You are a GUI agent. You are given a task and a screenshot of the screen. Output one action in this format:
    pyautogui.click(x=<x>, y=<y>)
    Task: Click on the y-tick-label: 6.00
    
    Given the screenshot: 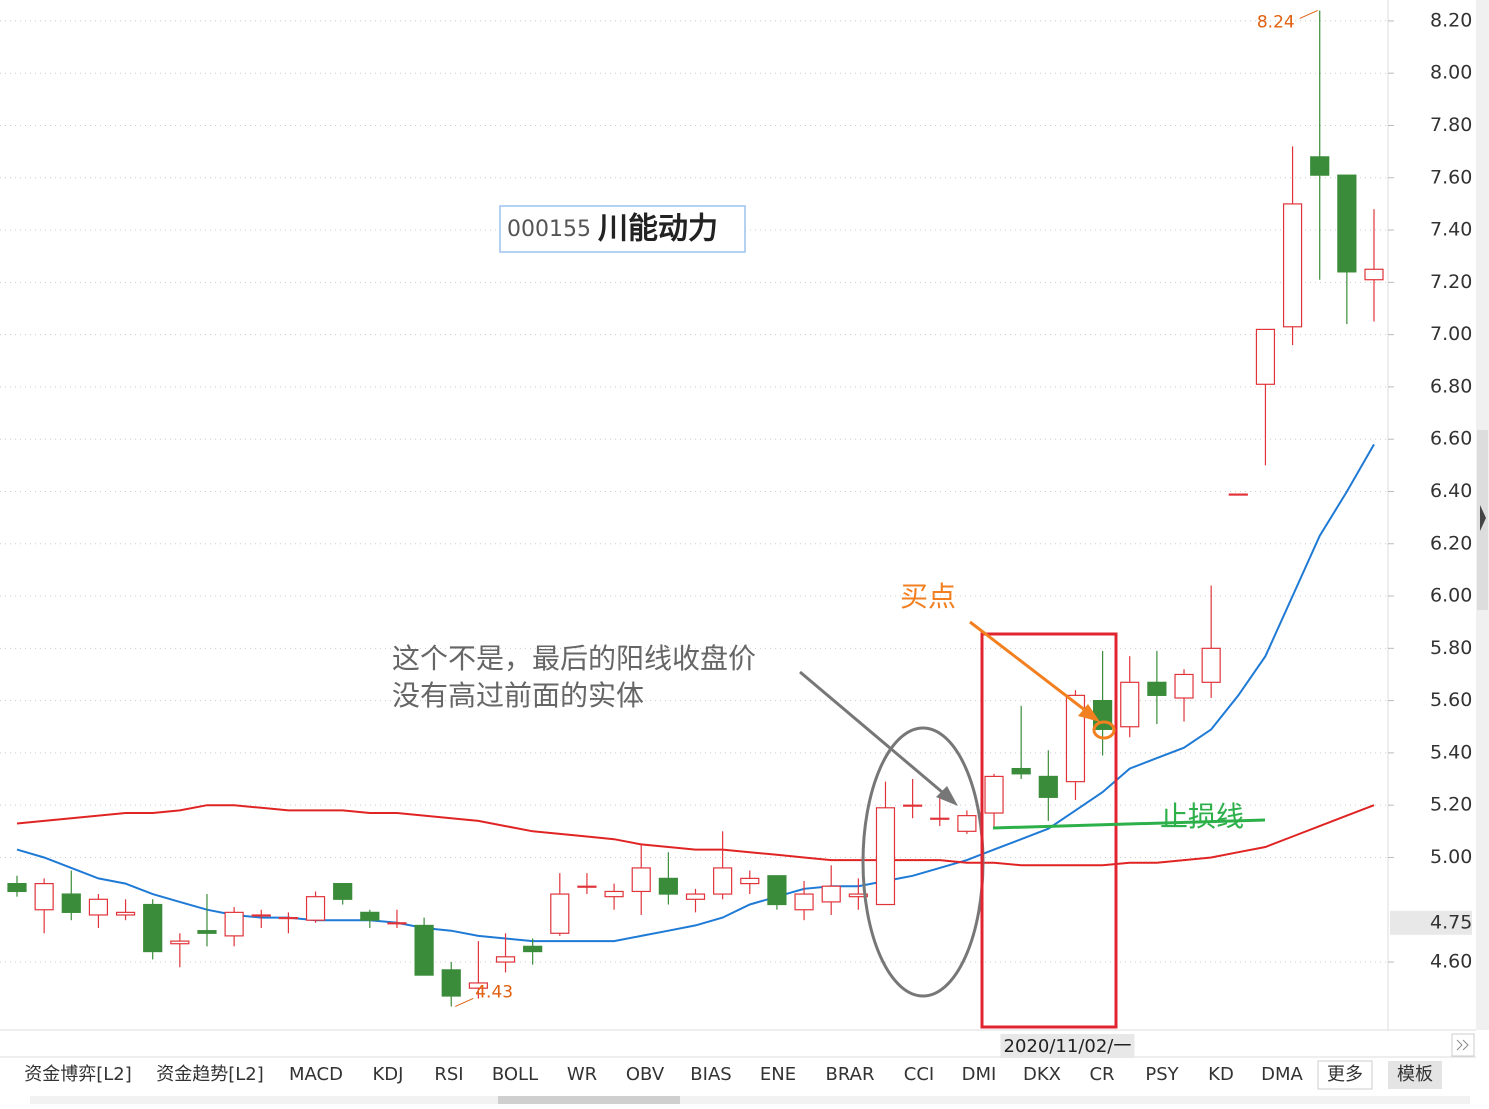 What is the action you would take?
    pyautogui.click(x=1451, y=596)
    